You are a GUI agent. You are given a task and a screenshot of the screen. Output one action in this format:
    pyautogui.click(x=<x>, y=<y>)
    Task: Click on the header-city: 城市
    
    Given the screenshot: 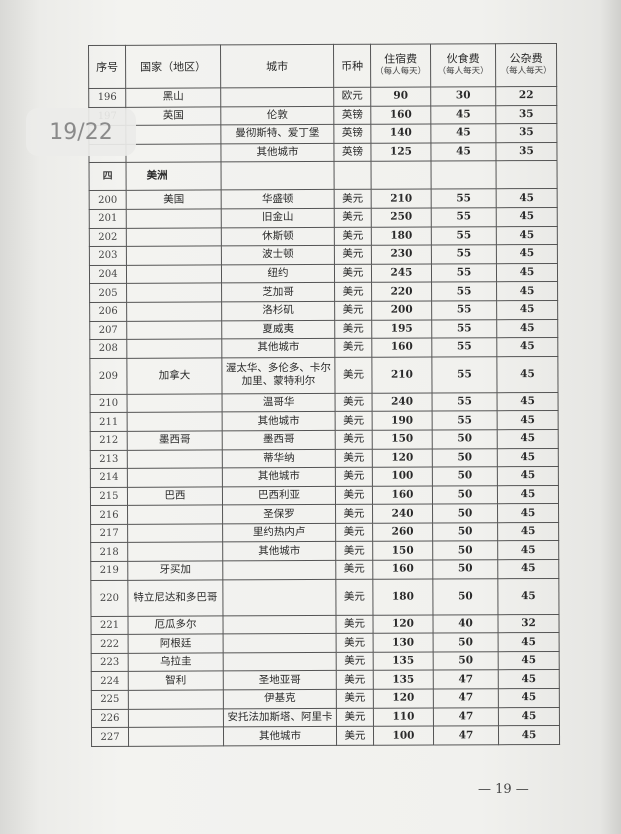 What is the action you would take?
    pyautogui.click(x=277, y=66)
    